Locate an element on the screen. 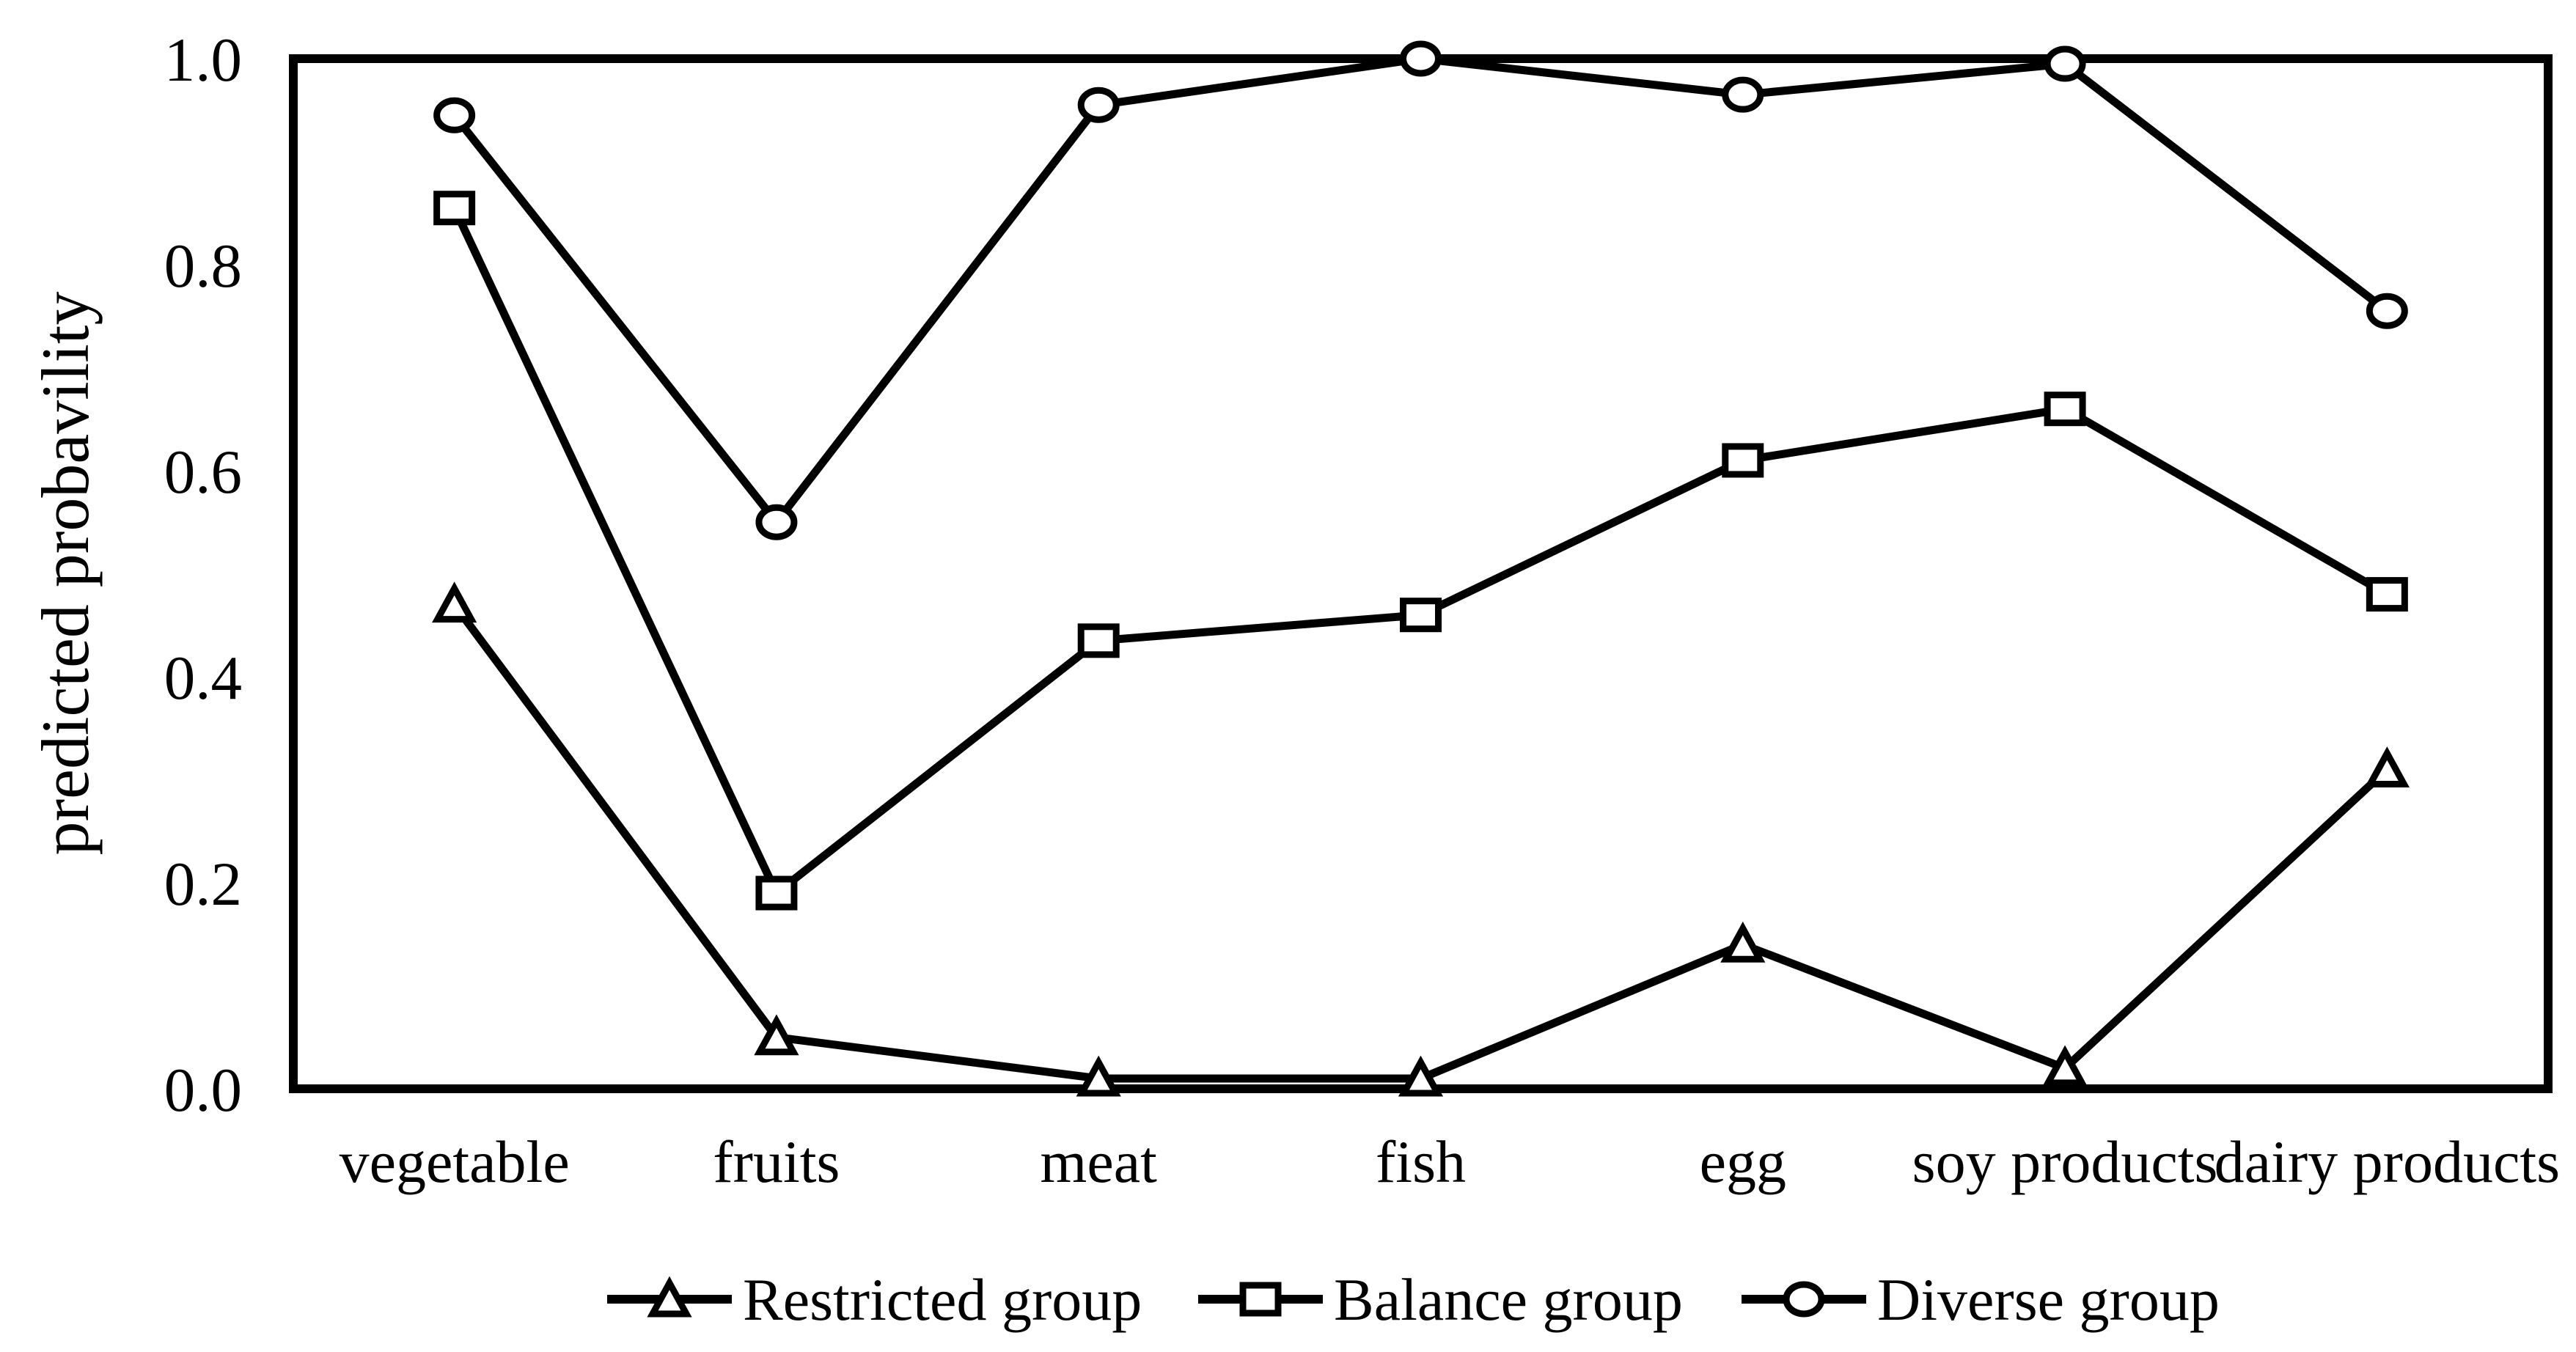  x-category-label: soy products is located at coordinates (2065, 1161).